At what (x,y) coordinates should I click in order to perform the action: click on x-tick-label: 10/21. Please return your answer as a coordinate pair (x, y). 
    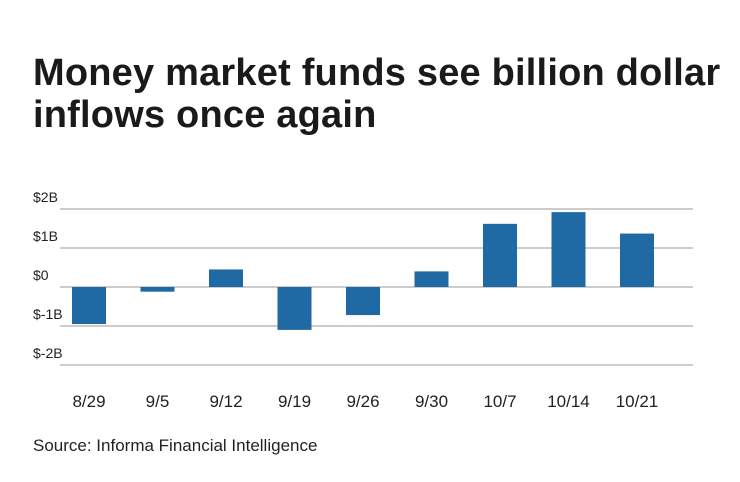
    Looking at the image, I should click on (637, 401).